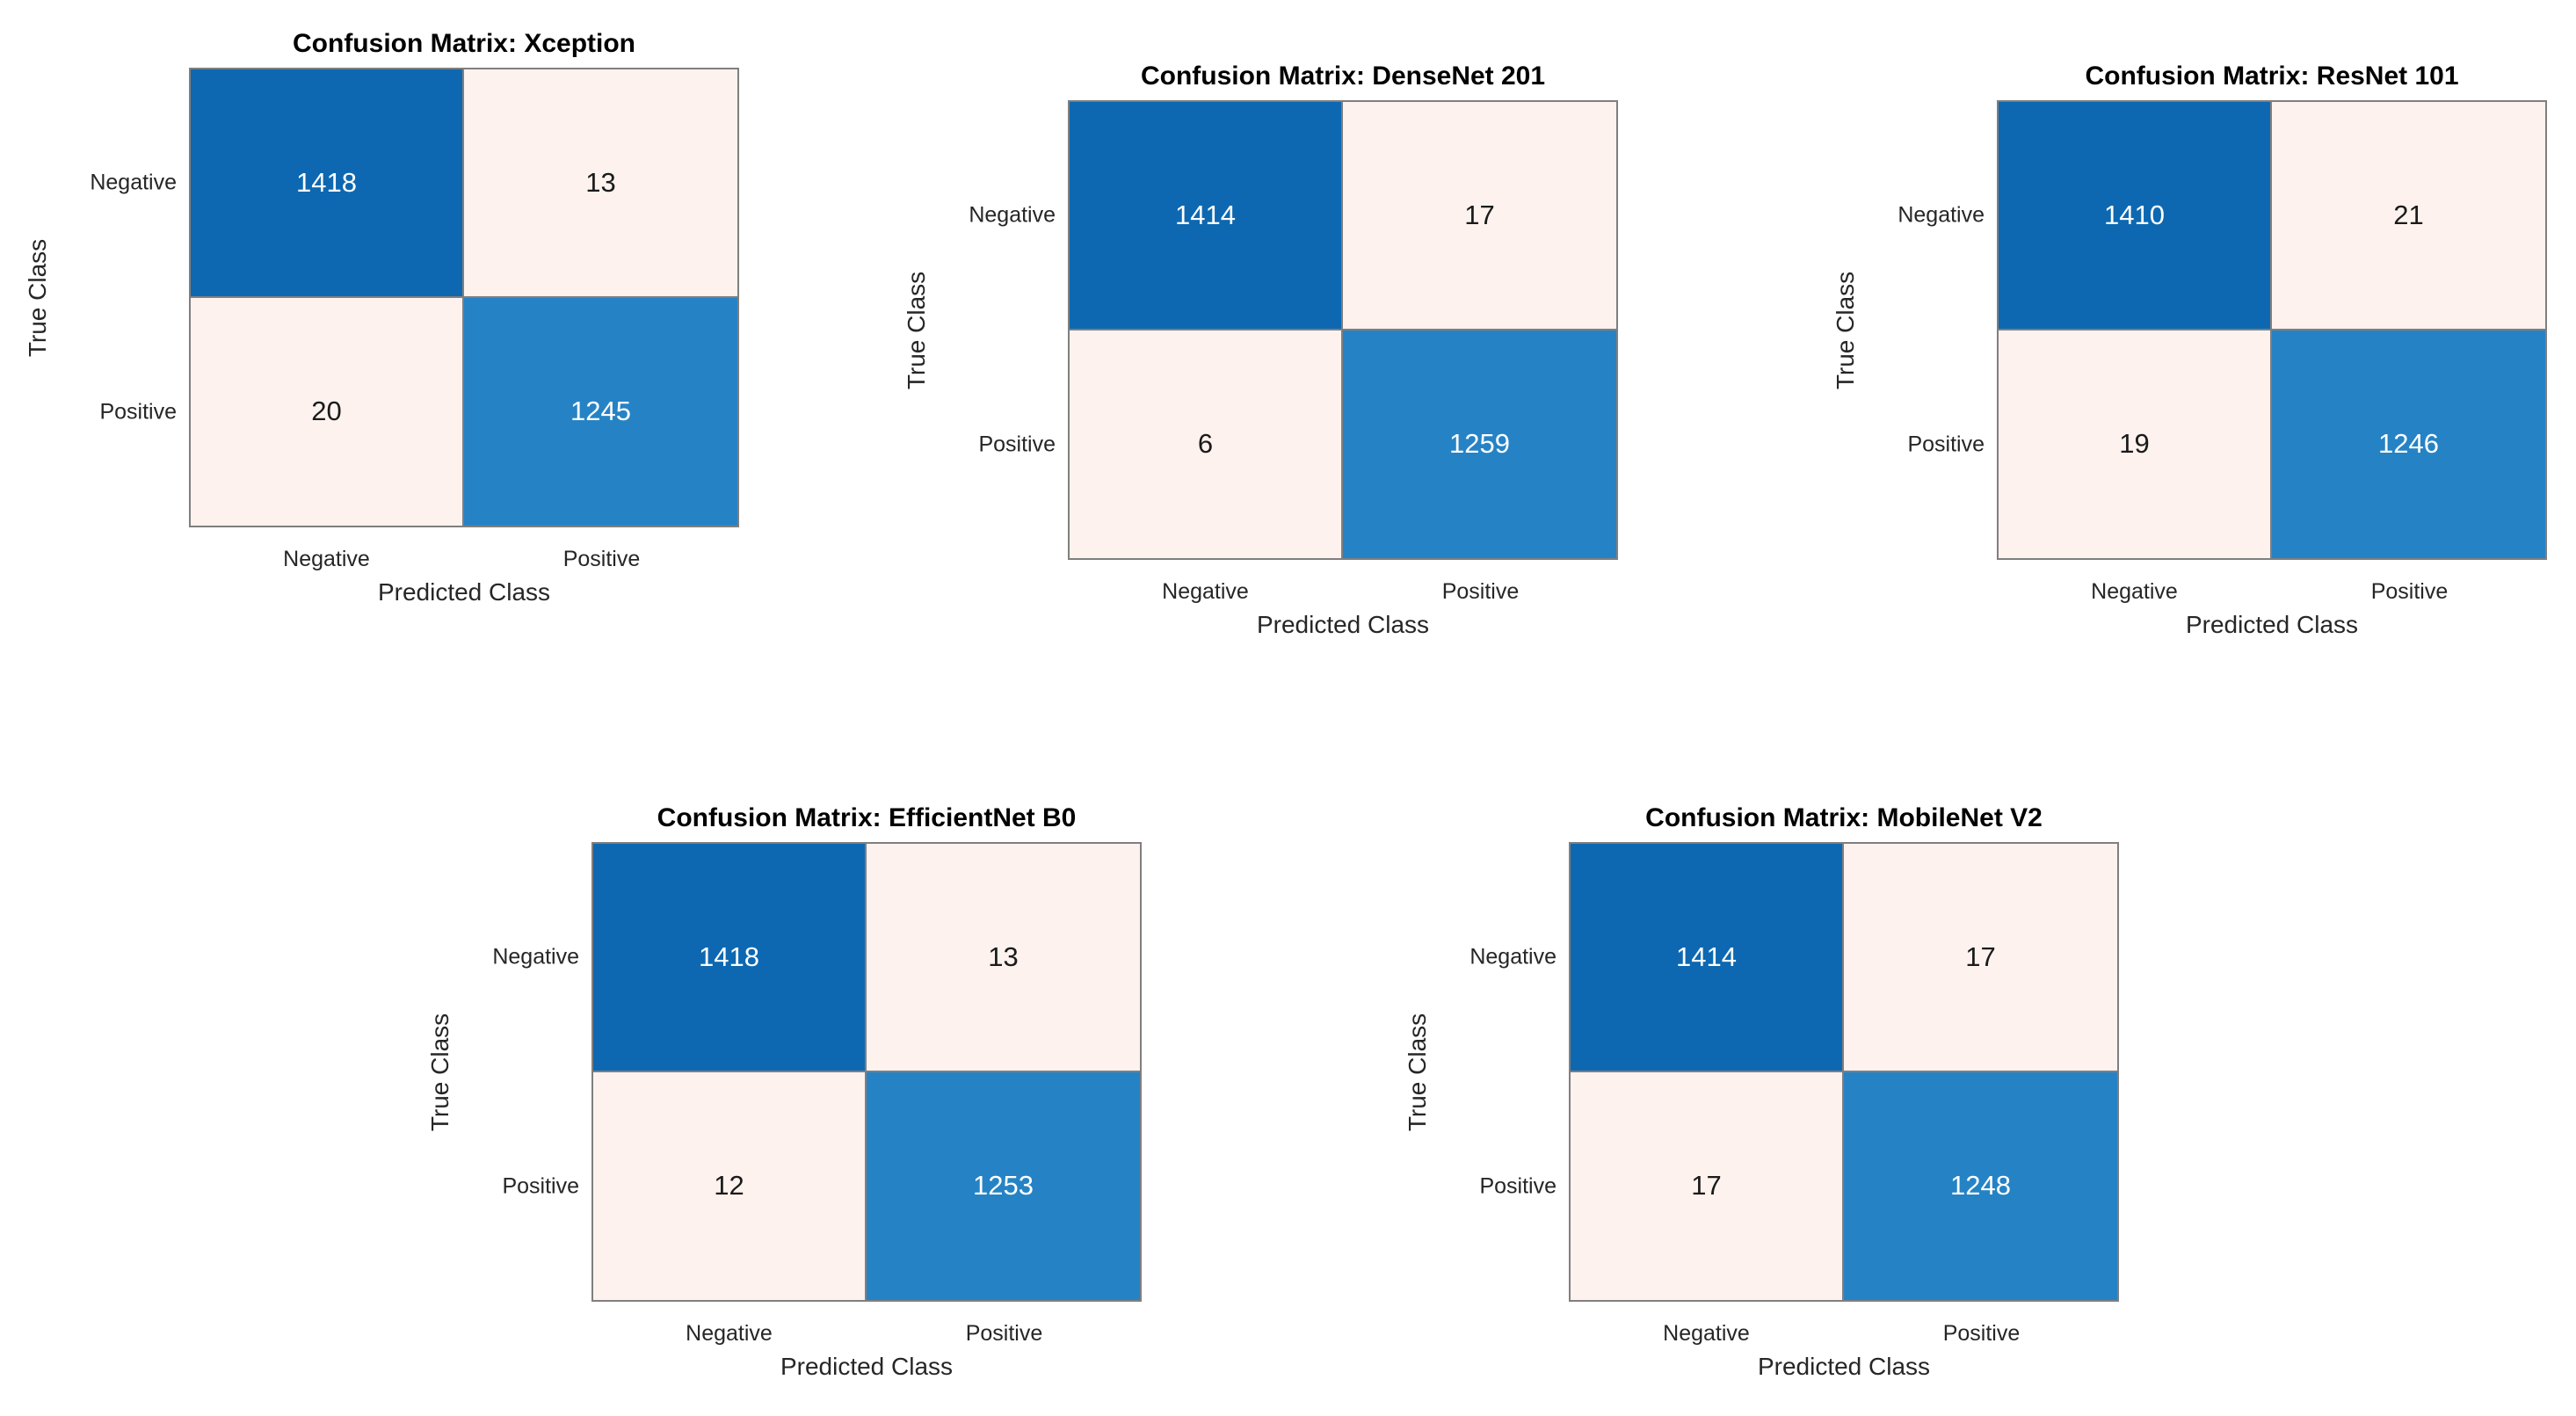 The width and height of the screenshot is (2576, 1416). What do you see at coordinates (1003, 1185) in the screenshot?
I see `matrix-cell: 1253` at bounding box center [1003, 1185].